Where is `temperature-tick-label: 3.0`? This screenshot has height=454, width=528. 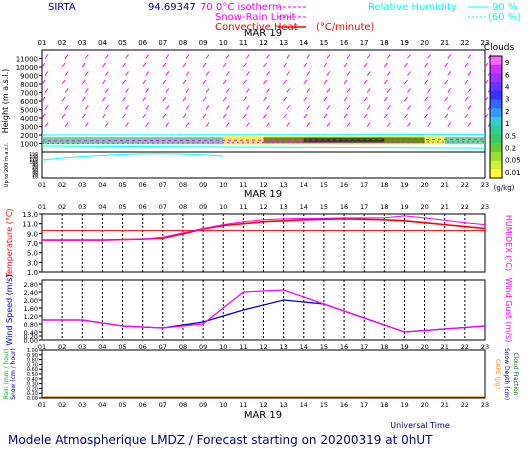
temperature-tick-label: 3.0 is located at coordinates (32, 263).